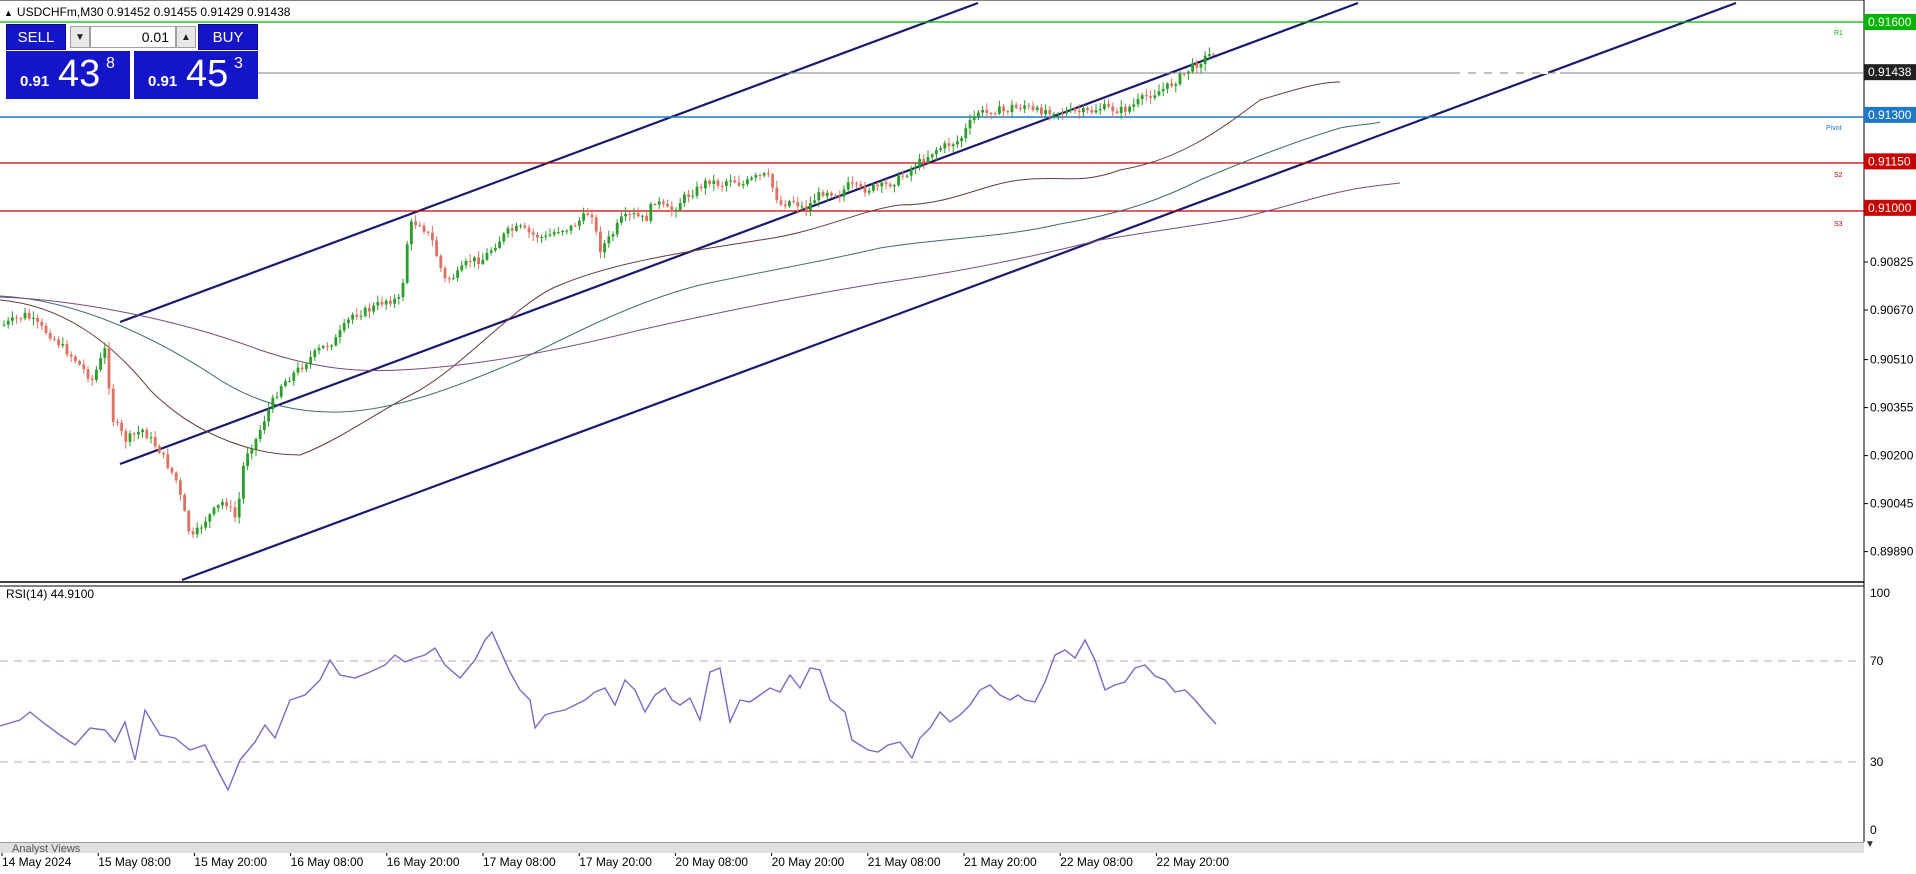 The height and width of the screenshot is (874, 1916). Describe the element at coordinates (932, 847) in the screenshot. I see `horizontal-scroll-strip` at that location.